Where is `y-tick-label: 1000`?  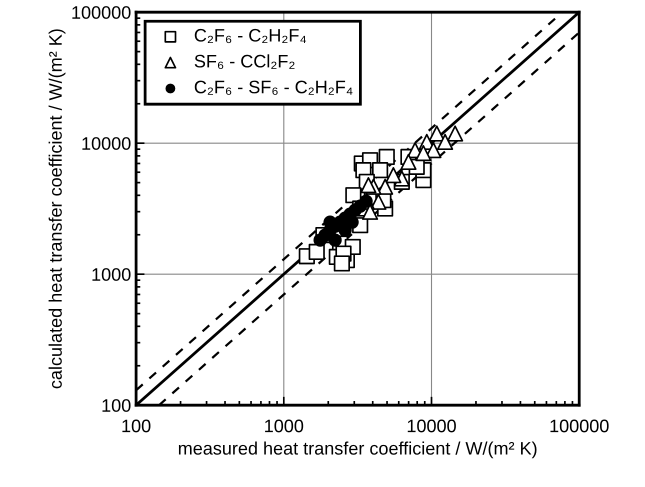 y-tick-label: 1000 is located at coordinates (111, 274).